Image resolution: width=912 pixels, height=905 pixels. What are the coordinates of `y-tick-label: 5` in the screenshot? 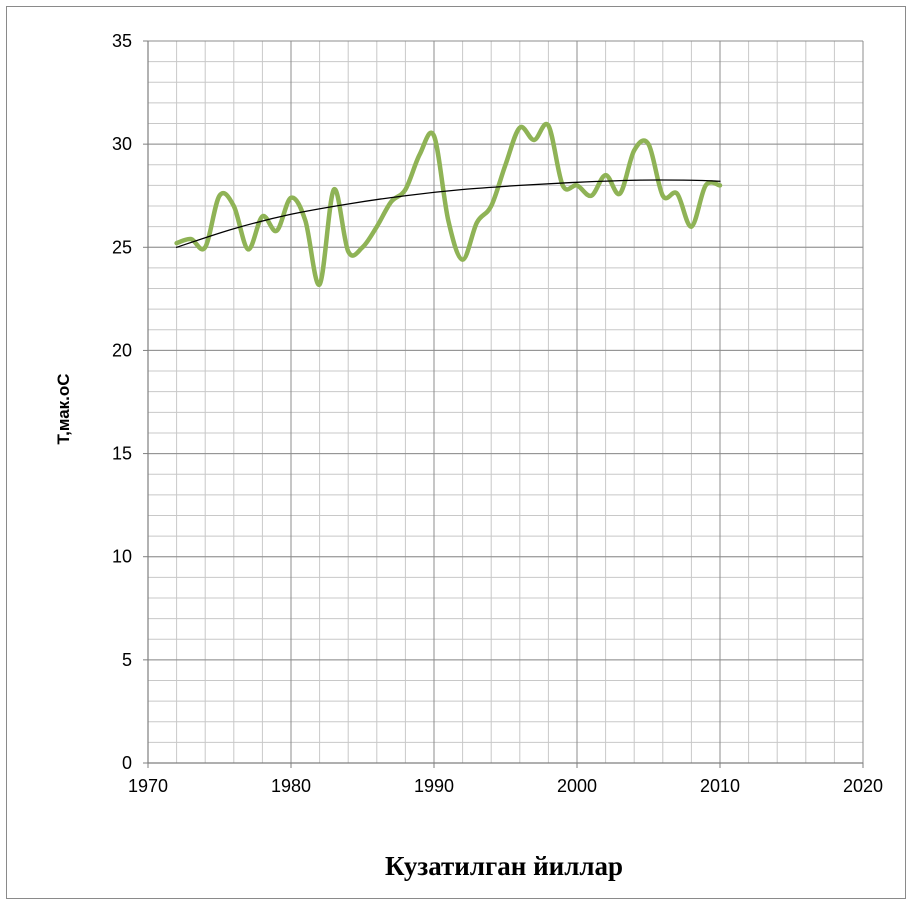 It's located at (127, 660).